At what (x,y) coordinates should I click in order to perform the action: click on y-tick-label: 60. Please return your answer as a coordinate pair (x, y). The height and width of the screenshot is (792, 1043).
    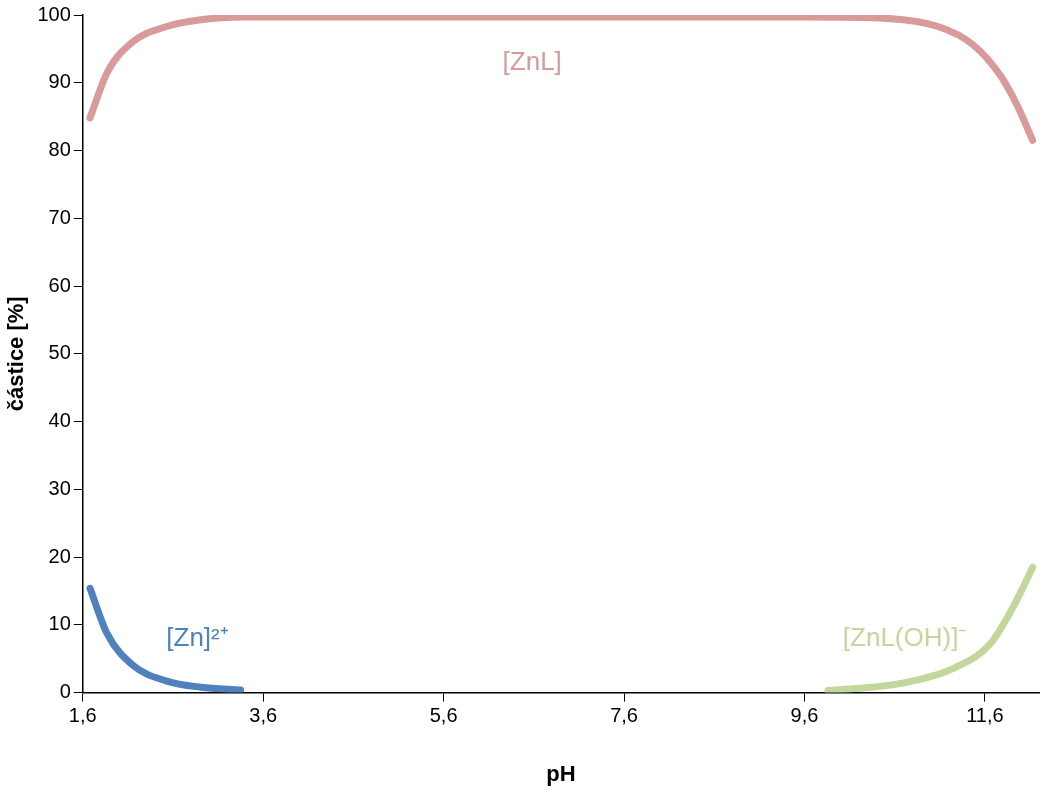
    Looking at the image, I should click on (59, 284).